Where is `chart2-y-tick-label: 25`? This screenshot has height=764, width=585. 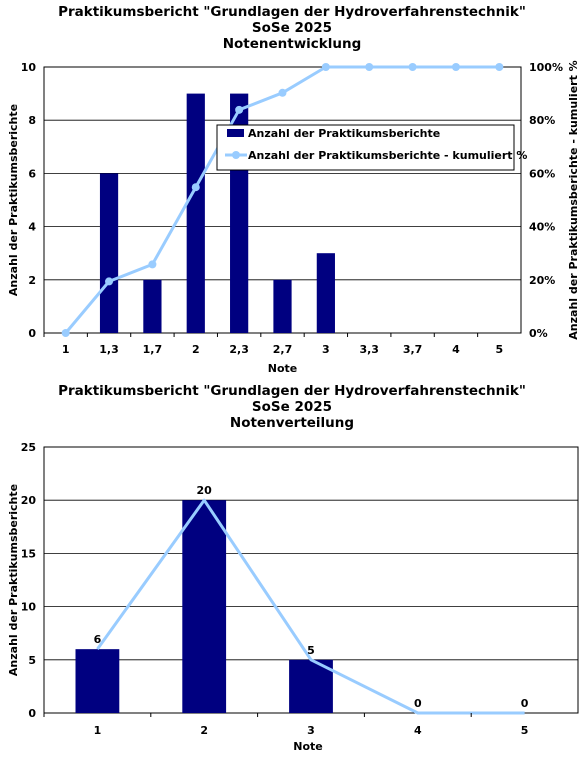 chart2-y-tick-label: 25 is located at coordinates (28, 447).